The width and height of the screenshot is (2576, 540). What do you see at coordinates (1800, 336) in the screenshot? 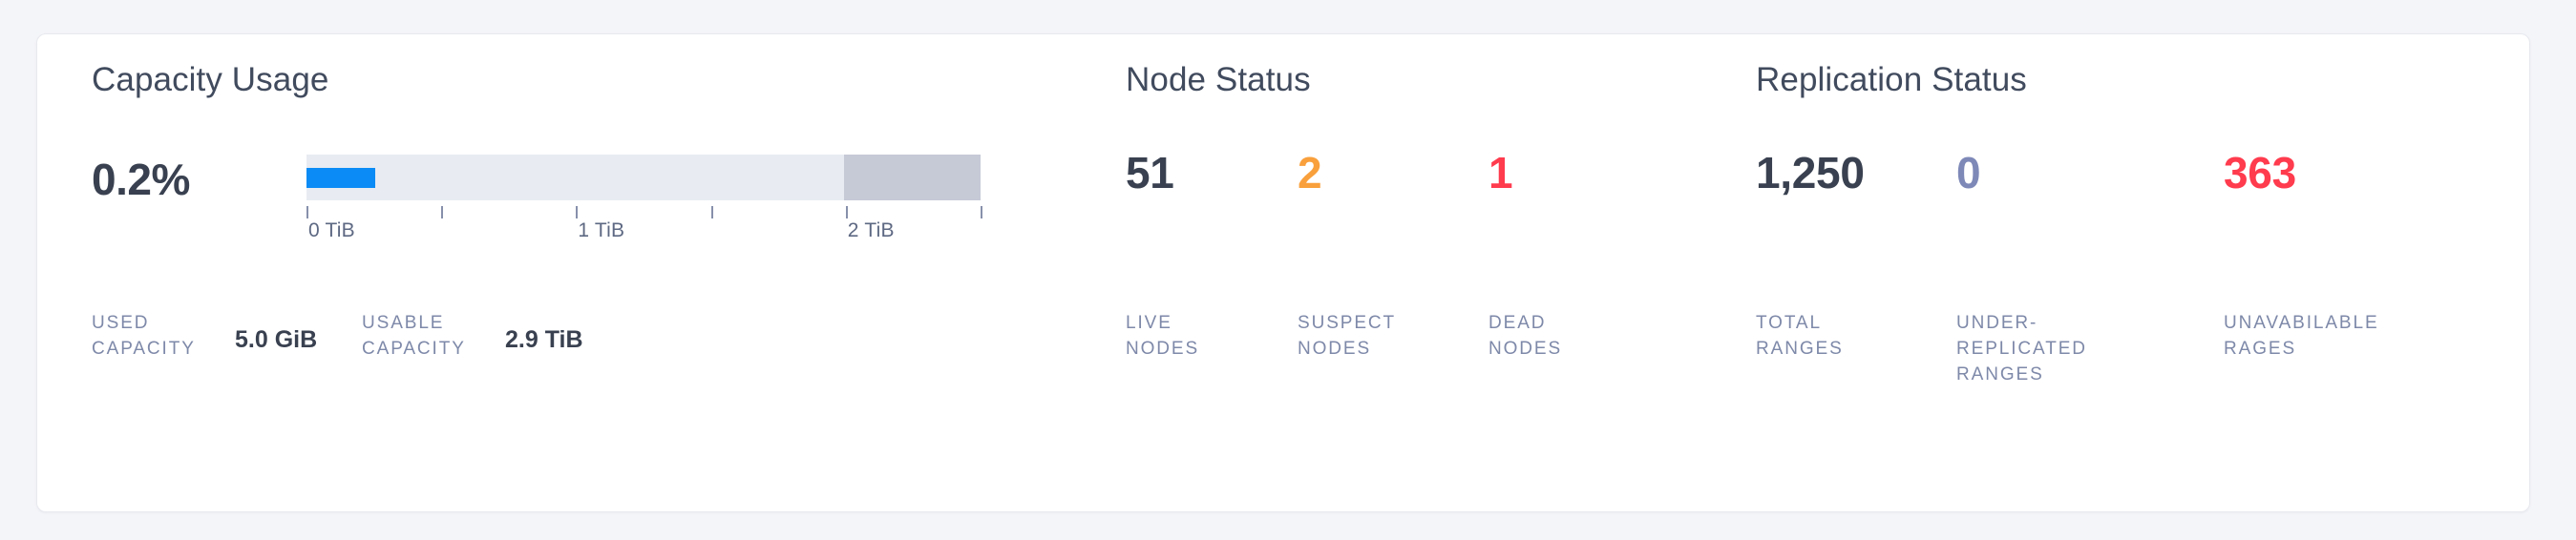
I see `total-ranges-label: Total Ranges` at bounding box center [1800, 336].